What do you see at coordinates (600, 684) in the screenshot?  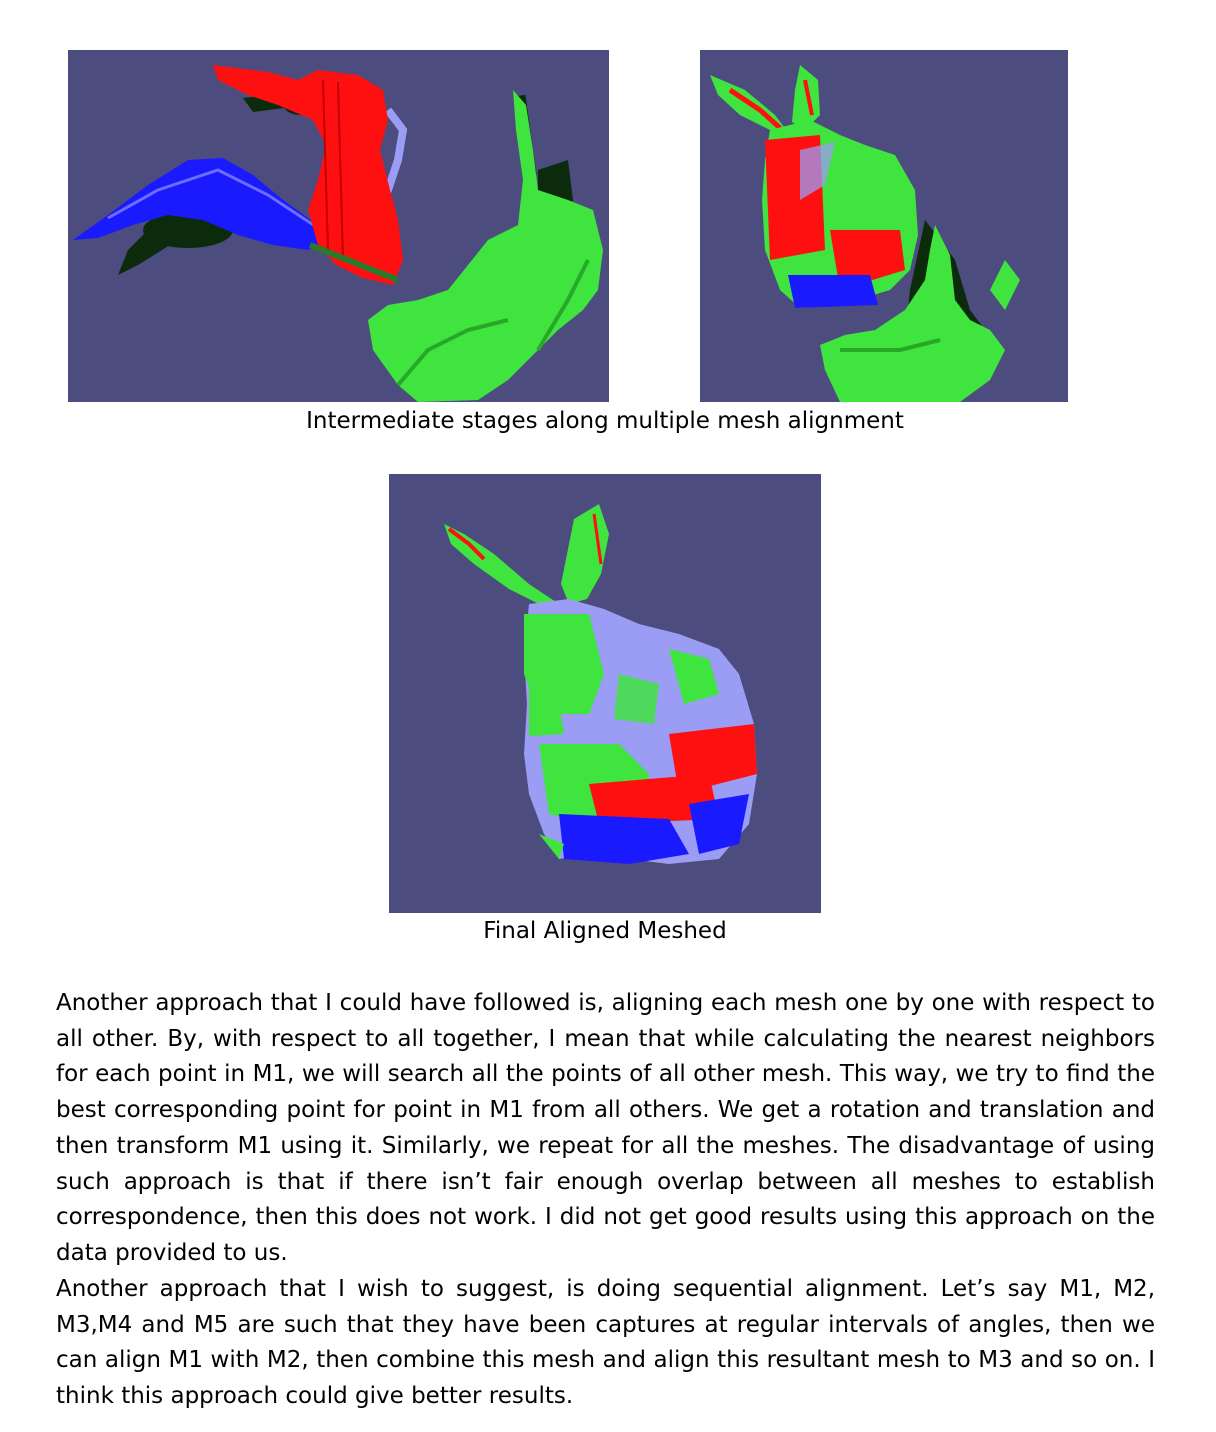 I see `mesh-illustration-final` at bounding box center [600, 684].